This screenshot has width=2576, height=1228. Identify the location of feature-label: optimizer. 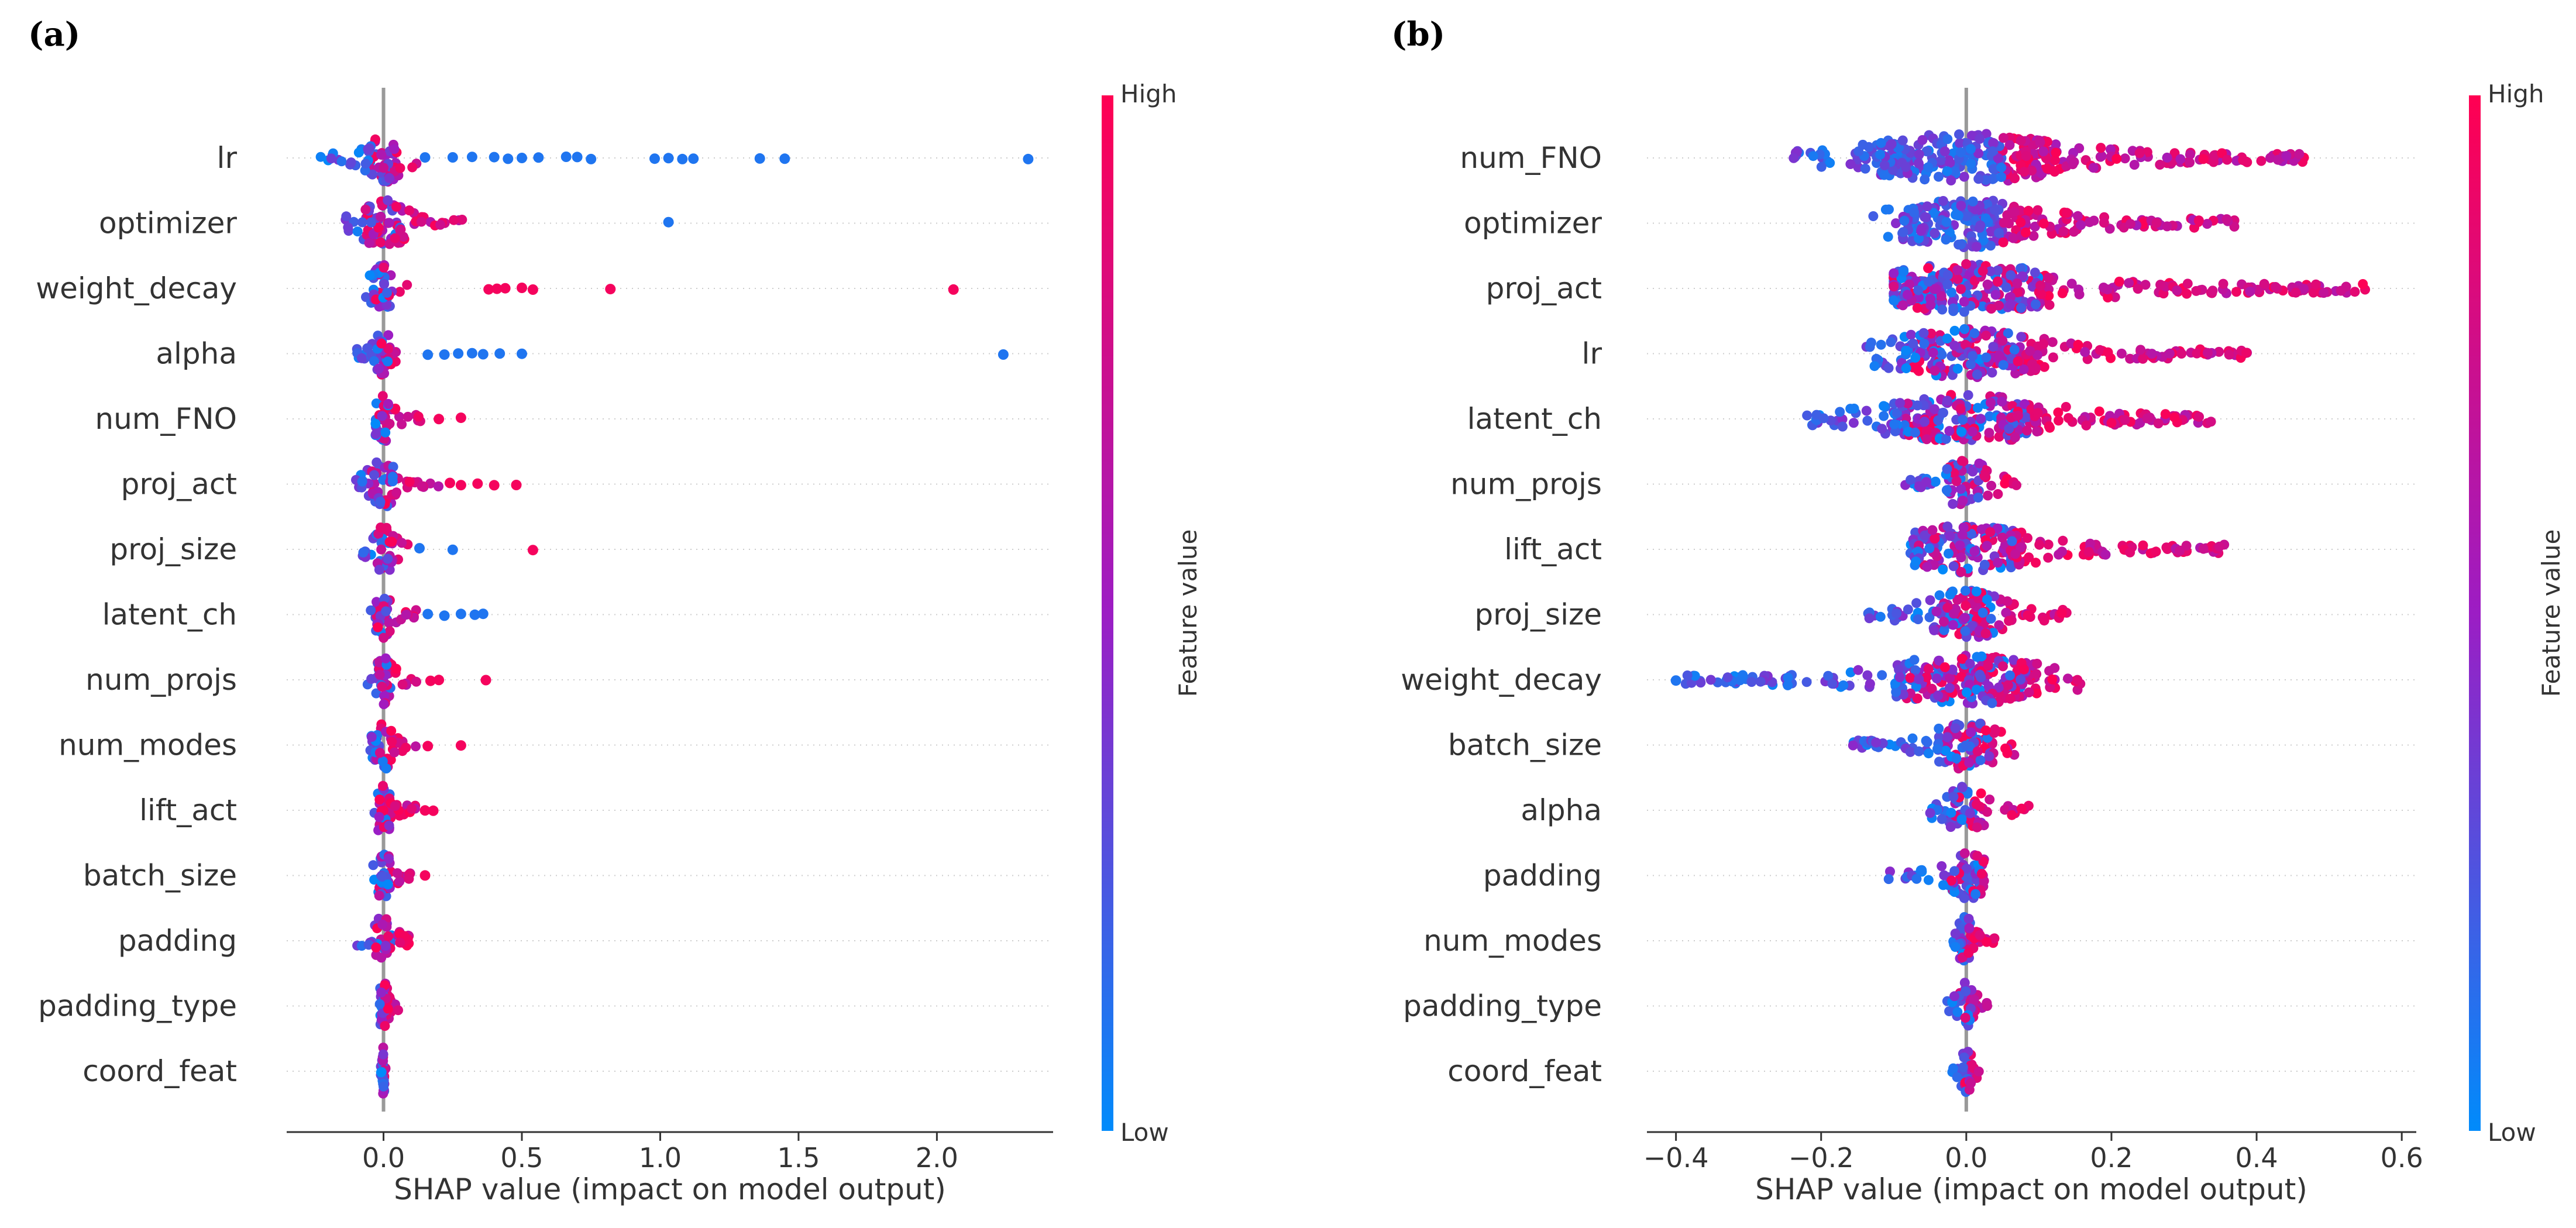
(168, 223).